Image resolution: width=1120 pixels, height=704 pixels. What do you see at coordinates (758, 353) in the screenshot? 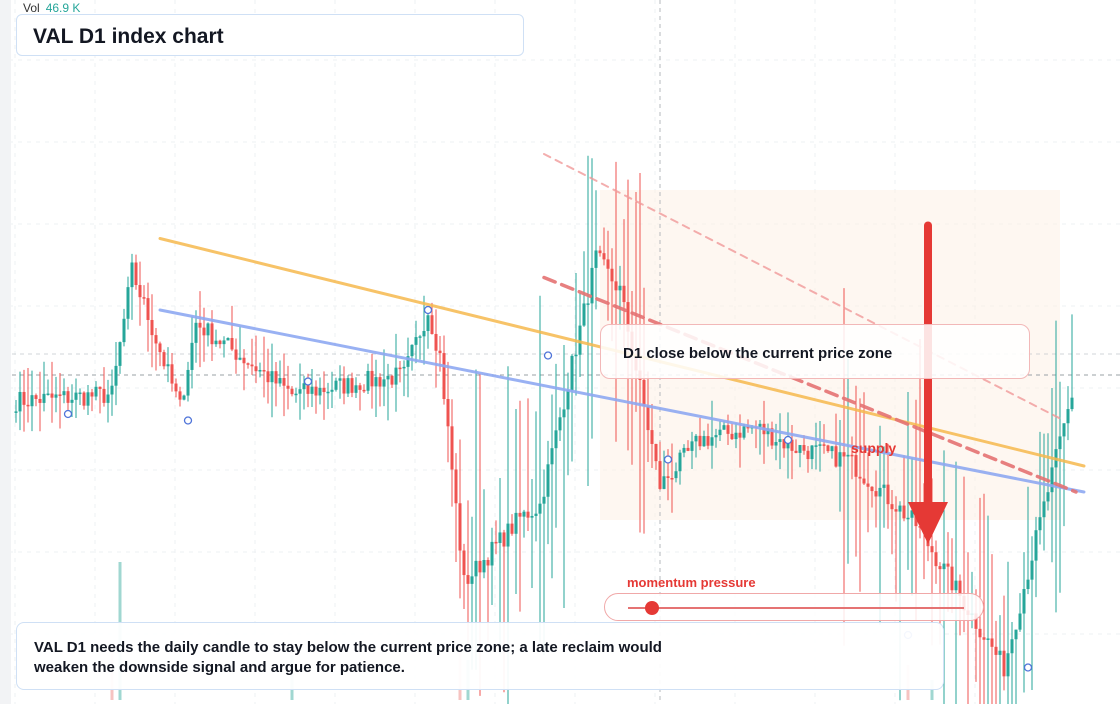
I see `callout-text: D1 close below the current price zone` at bounding box center [758, 353].